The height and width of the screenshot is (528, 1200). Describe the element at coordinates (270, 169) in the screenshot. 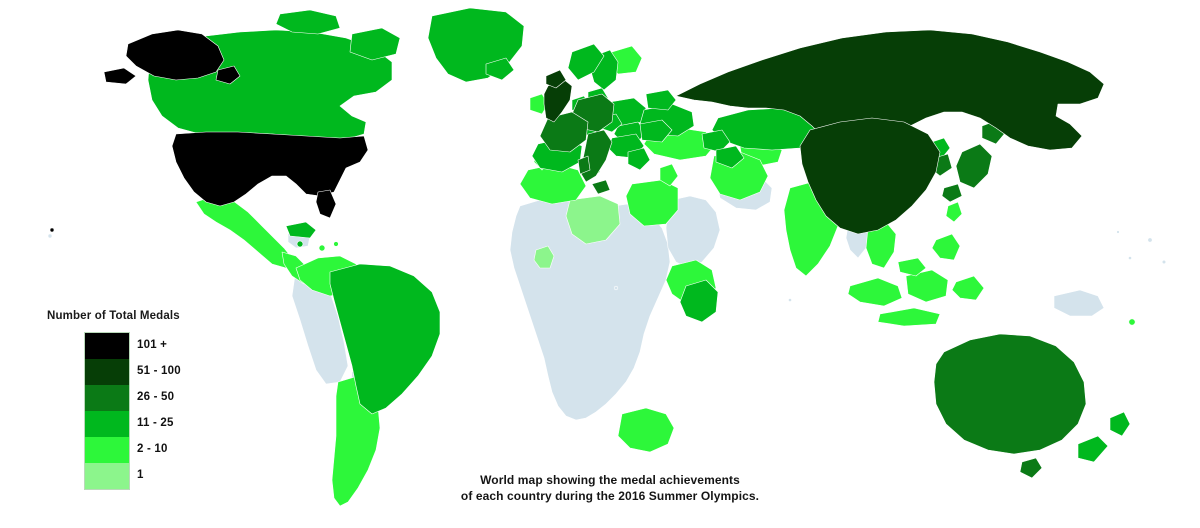

I see `region-united-states` at that location.